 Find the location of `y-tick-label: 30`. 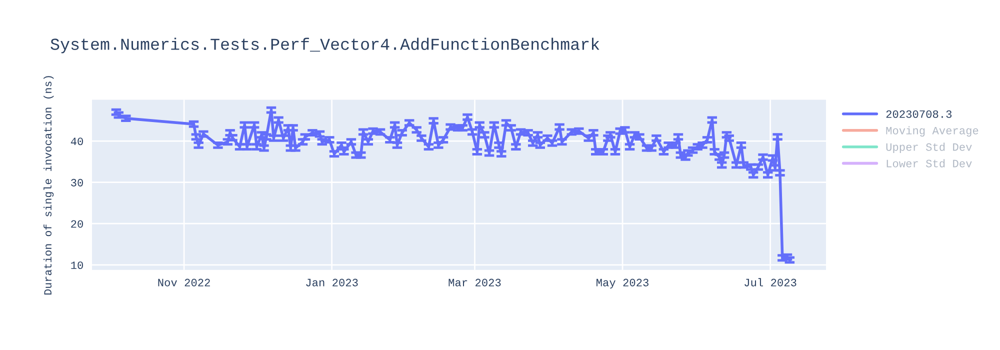

y-tick-label: 30 is located at coordinates (77, 182).